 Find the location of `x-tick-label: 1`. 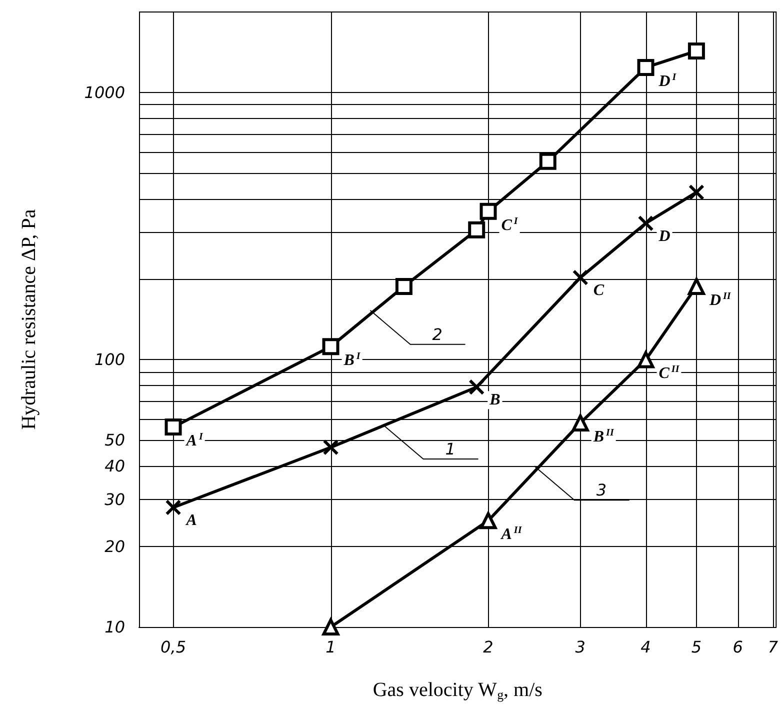

x-tick-label: 1 is located at coordinates (331, 647).